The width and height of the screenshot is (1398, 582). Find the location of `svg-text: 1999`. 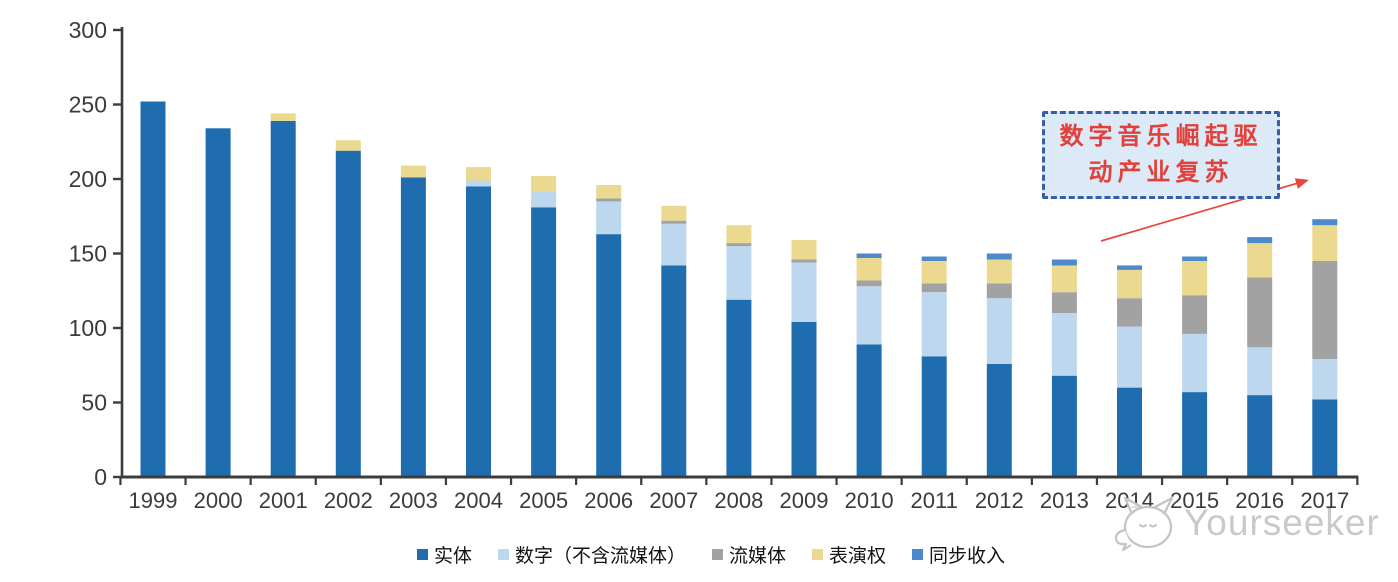

svg-text: 1999 is located at coordinates (153, 500).